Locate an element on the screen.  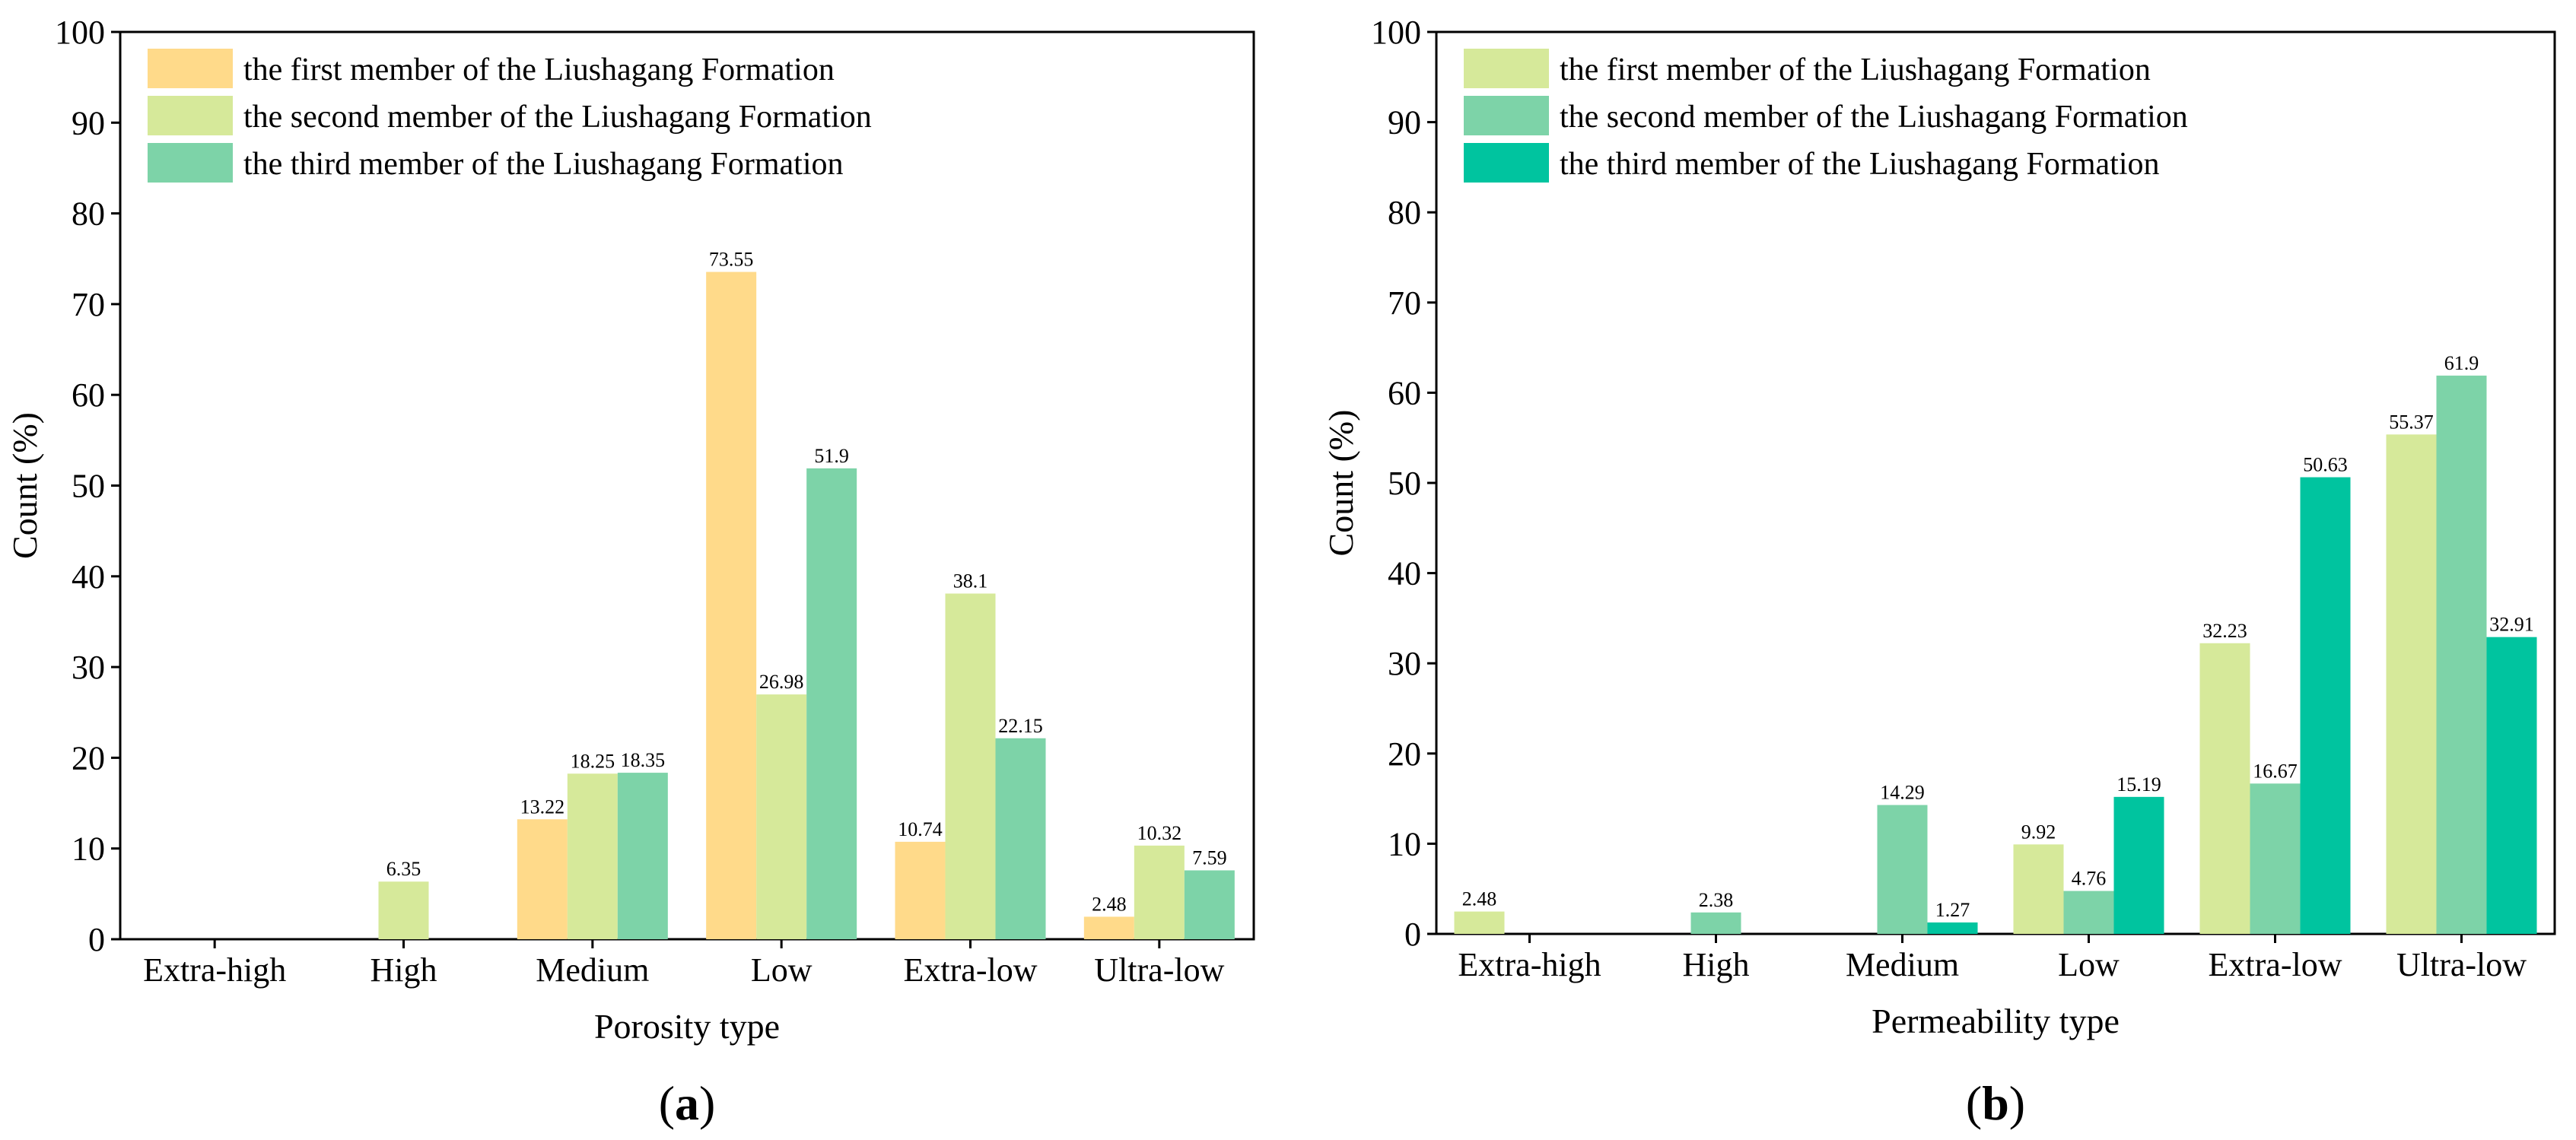
data-label: 32.23 is located at coordinates (2224, 631).